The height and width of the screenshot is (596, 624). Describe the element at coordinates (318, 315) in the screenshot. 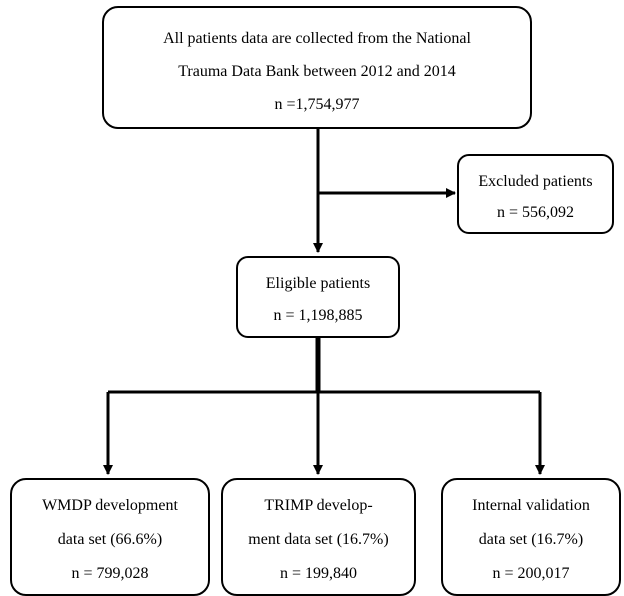

I see `eligible-count: n = 1,198,885` at that location.